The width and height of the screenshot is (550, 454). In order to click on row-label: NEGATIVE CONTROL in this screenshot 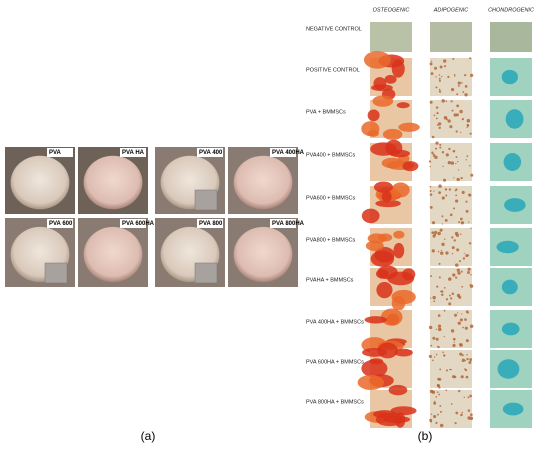, I will do `click(334, 29)`.